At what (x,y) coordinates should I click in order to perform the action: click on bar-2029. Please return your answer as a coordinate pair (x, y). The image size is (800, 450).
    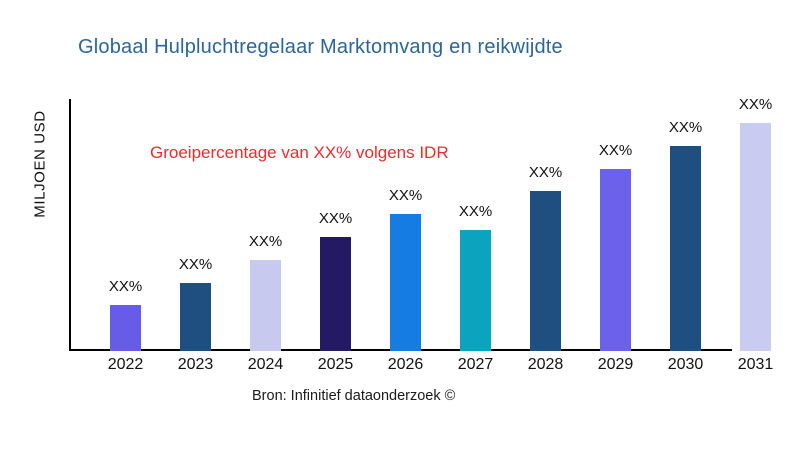
    Looking at the image, I should click on (615, 260).